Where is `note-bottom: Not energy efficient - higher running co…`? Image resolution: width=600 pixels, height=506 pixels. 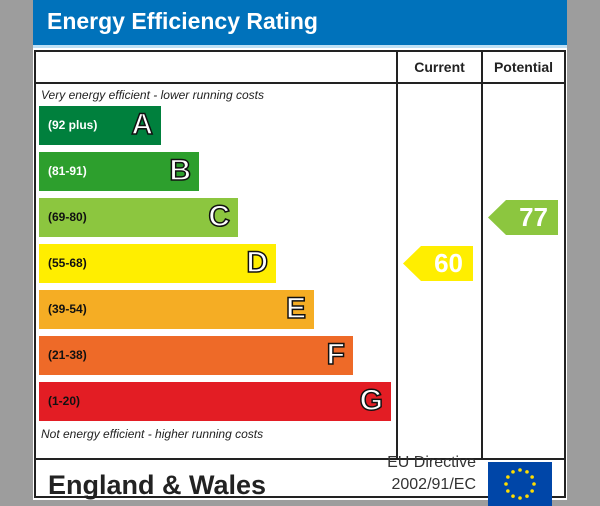
note-bottom: Not energy efficient - higher running co… is located at coordinates (152, 434).